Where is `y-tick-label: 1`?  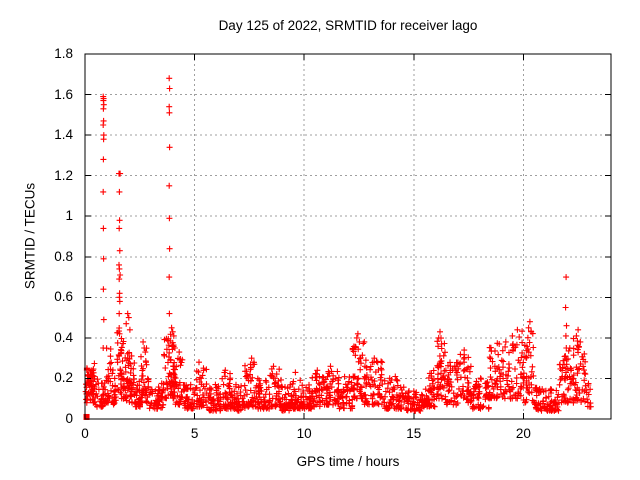 y-tick-label: 1 is located at coordinates (69, 216).